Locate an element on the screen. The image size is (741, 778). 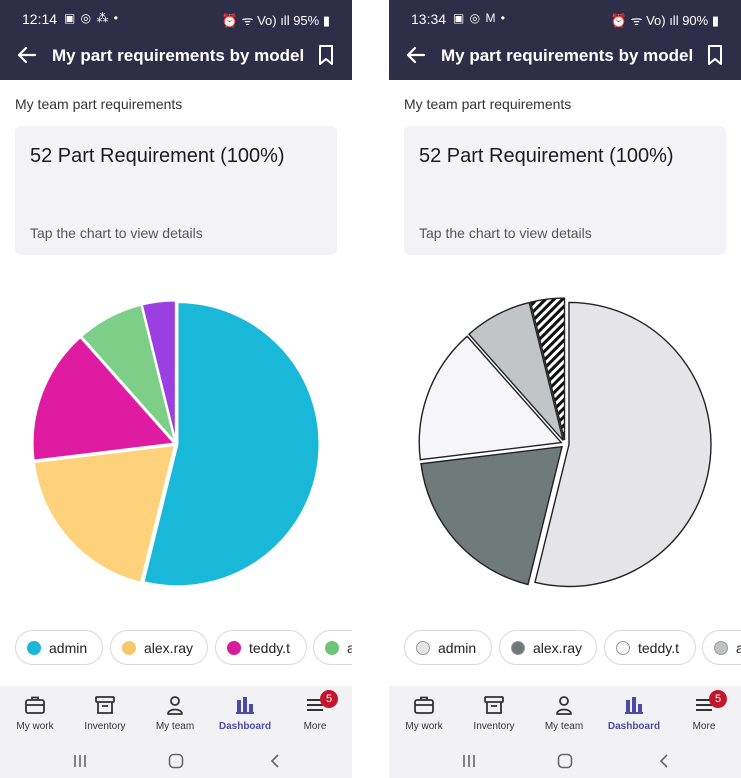
status-indicators: ⏰ ᯤ Vo) ıll 90% ▮ is located at coordinates (664, 20).